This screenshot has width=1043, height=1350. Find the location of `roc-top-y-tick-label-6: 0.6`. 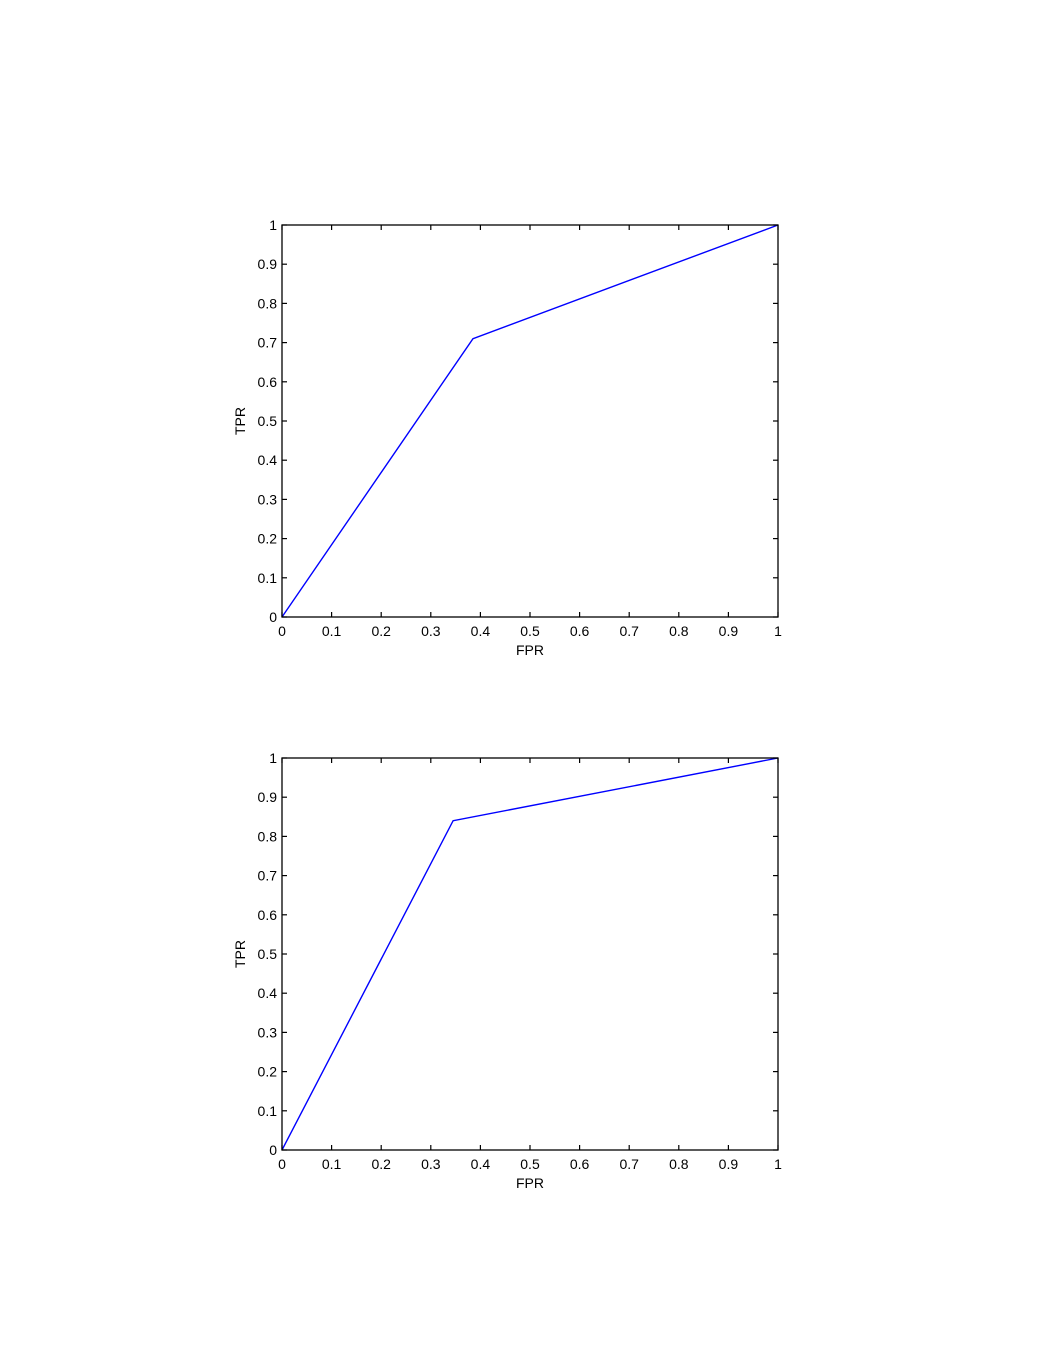

roc-top-y-tick-label-6: 0.6 is located at coordinates (268, 382).